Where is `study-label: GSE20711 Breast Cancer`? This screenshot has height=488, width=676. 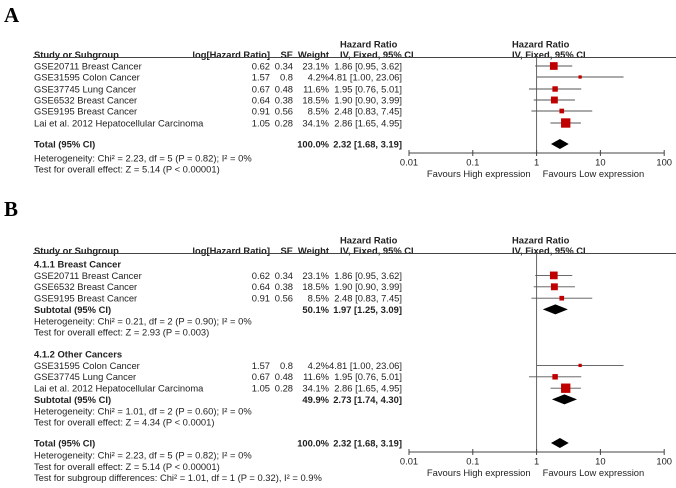
study-label: GSE20711 Breast Cancer is located at coordinates (88, 65).